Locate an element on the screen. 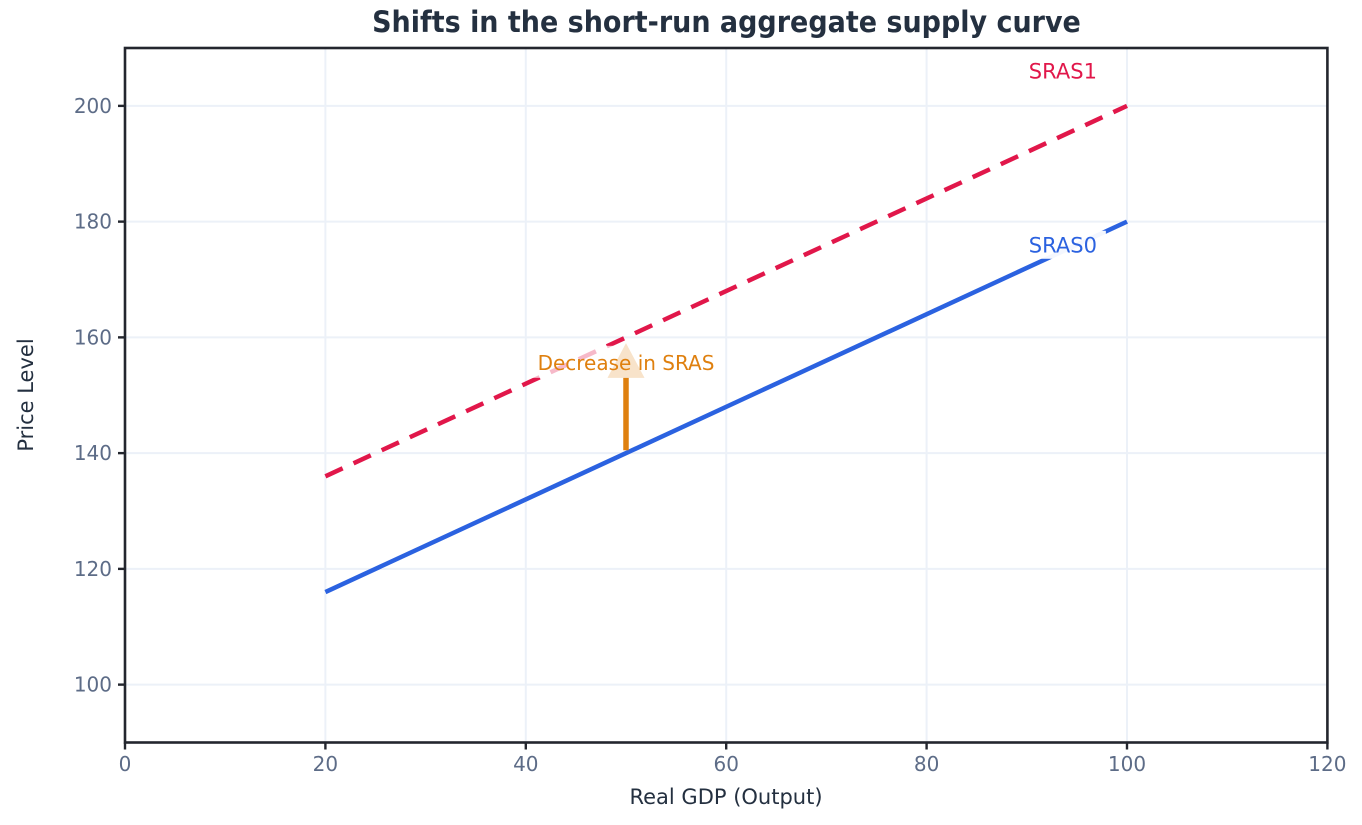 The image size is (1362, 825). x-tick-label-100: 100 is located at coordinates (1127, 764).